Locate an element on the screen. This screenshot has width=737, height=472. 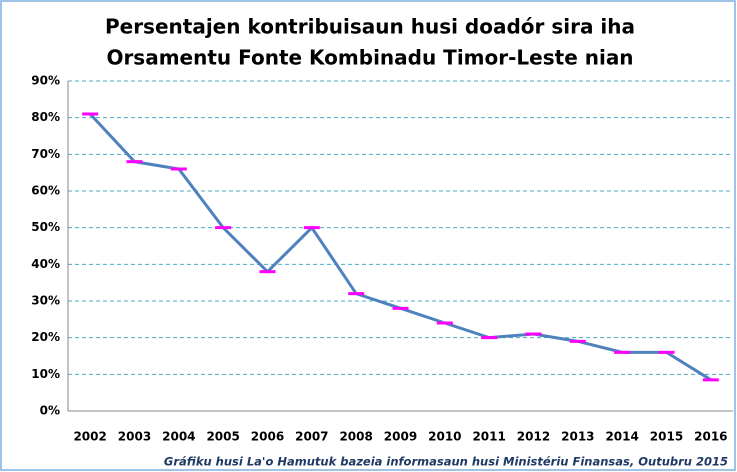
y-tick-label: 70% is located at coordinates (45, 154).